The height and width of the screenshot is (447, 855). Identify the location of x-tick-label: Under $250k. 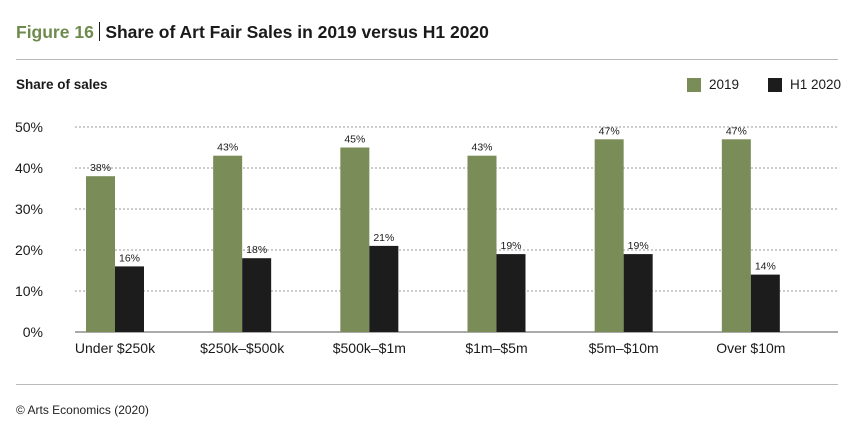
(115, 348).